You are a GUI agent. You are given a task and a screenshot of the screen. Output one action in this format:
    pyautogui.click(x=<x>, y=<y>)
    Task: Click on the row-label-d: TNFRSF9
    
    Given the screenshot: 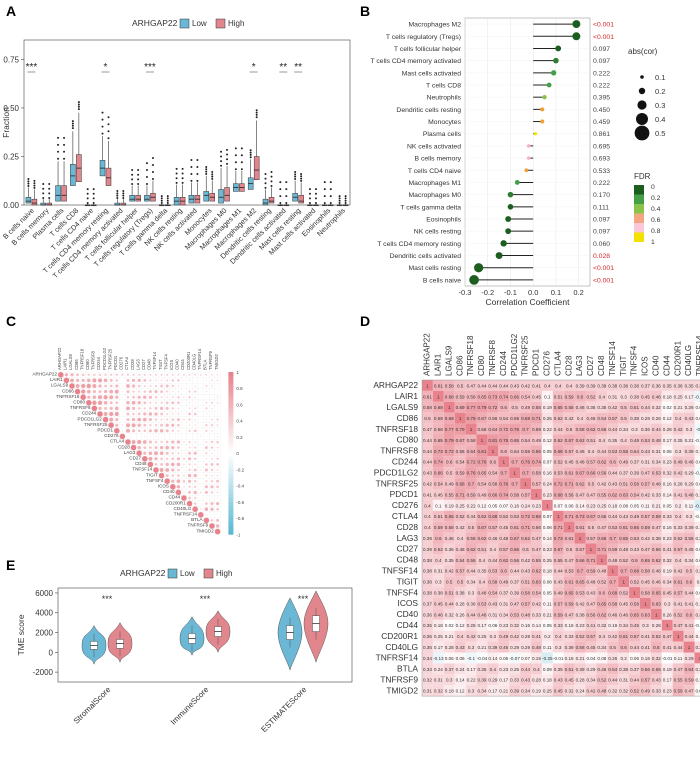 What is the action you would take?
    pyautogui.click(x=399, y=679)
    